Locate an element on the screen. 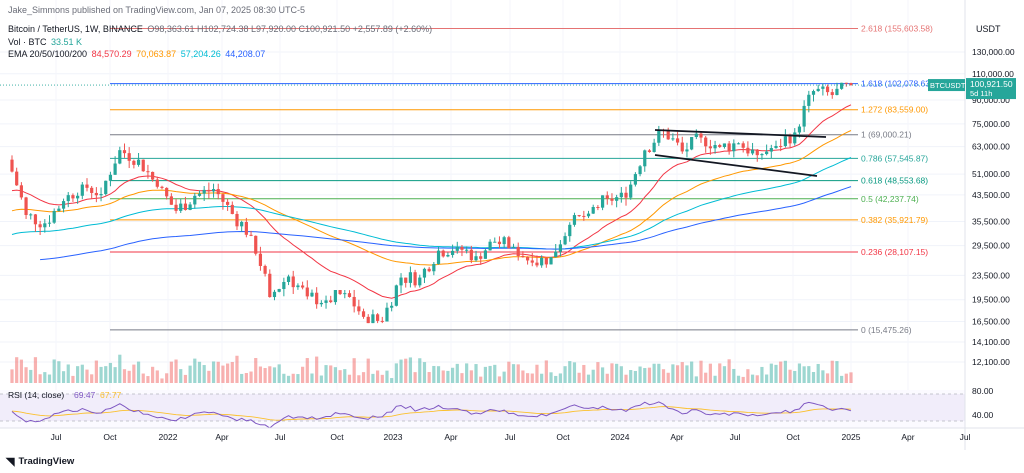 The height and width of the screenshot is (473, 1024). last-price-box is located at coordinates (991, 89).